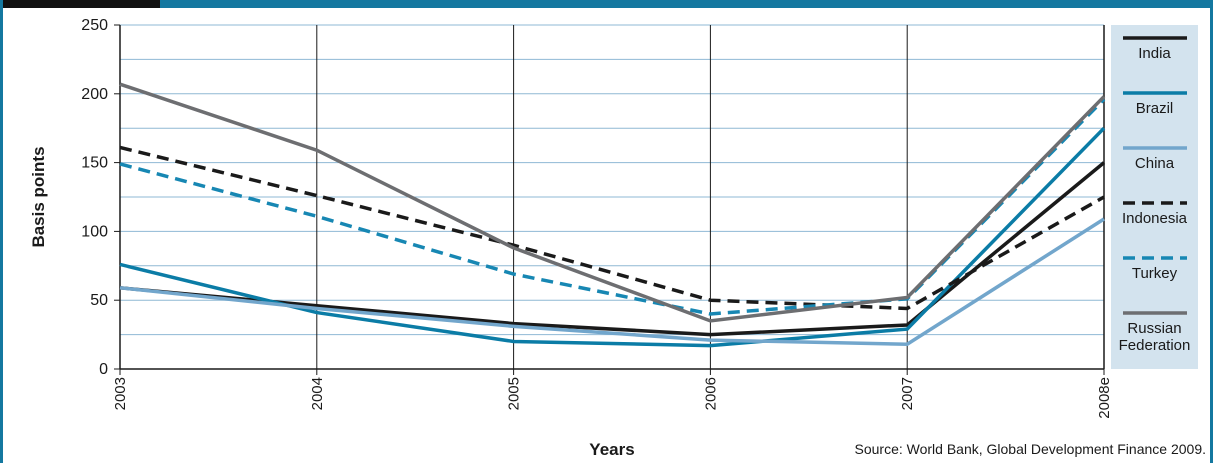 This screenshot has width=1213, height=463. Describe the element at coordinates (1, 231) in the screenshot. I see `frame-left` at that location.